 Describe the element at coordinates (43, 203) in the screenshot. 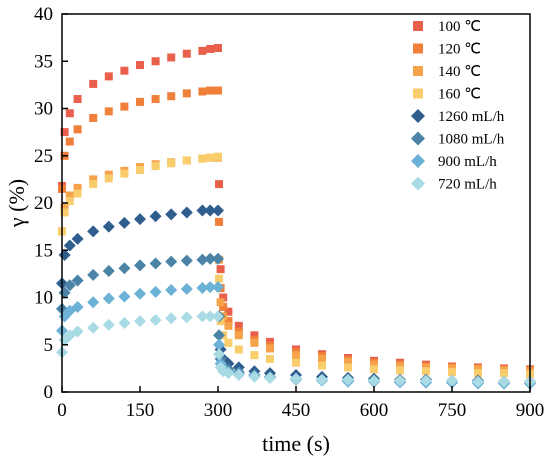

I see `y-tick-label: 20` at that location.